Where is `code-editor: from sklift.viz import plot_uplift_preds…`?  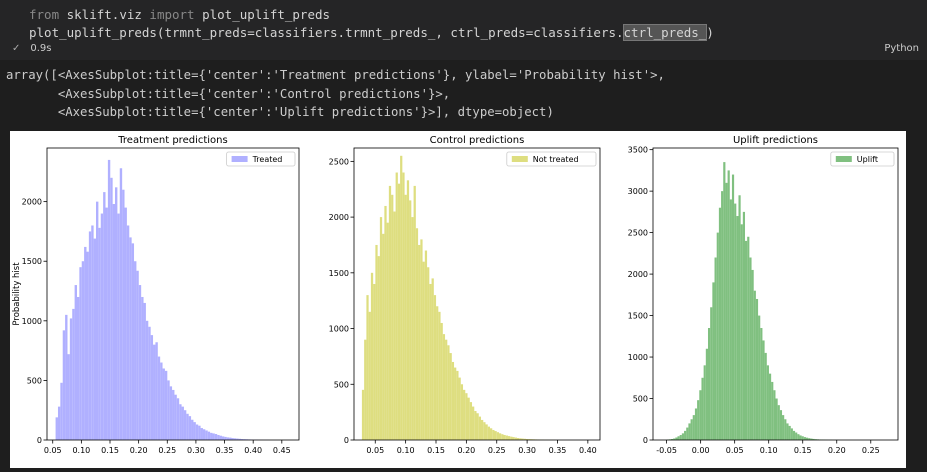
code-editor: from sklift.viz import plot_uplift_preds… is located at coordinates (371, 24).